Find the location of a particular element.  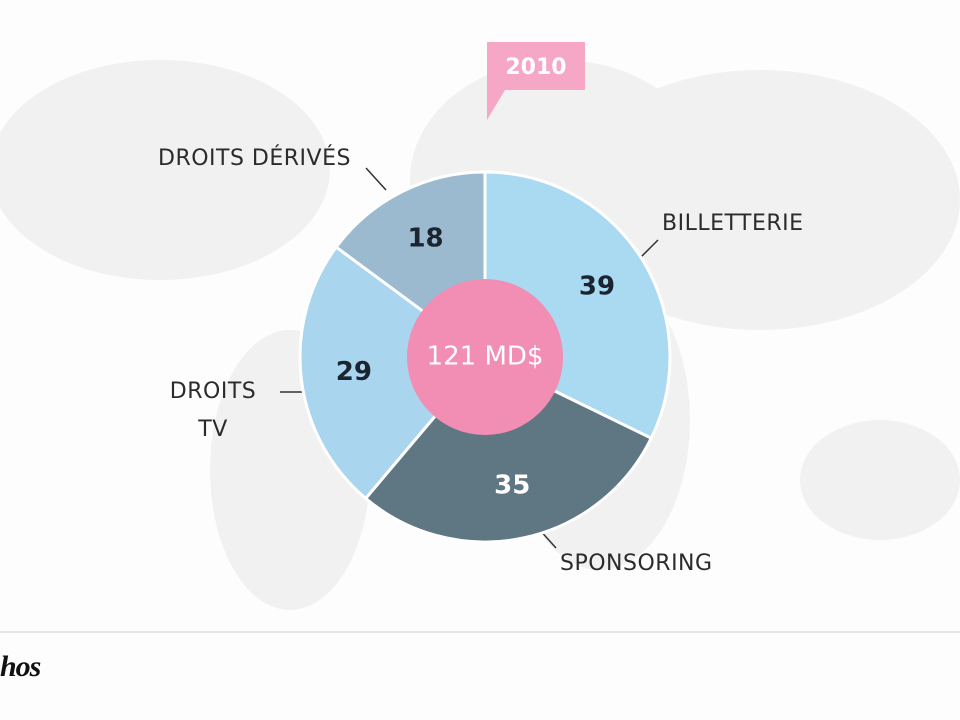

value-label: 35 is located at coordinates (512, 486).